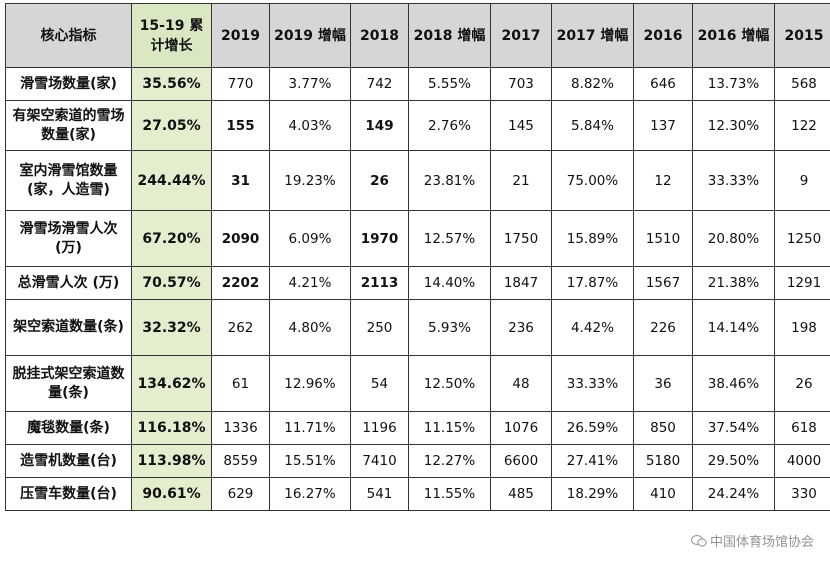 The width and height of the screenshot is (830, 561). Describe the element at coordinates (521, 428) in the screenshot. I see `value-cell: 1076` at that location.